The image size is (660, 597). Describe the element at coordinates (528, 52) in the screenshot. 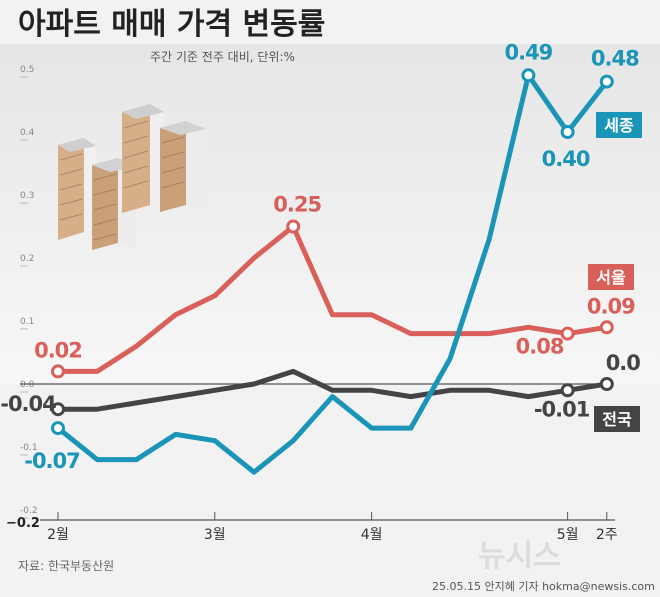

I see `data-label-sejong: 0.49` at that location.